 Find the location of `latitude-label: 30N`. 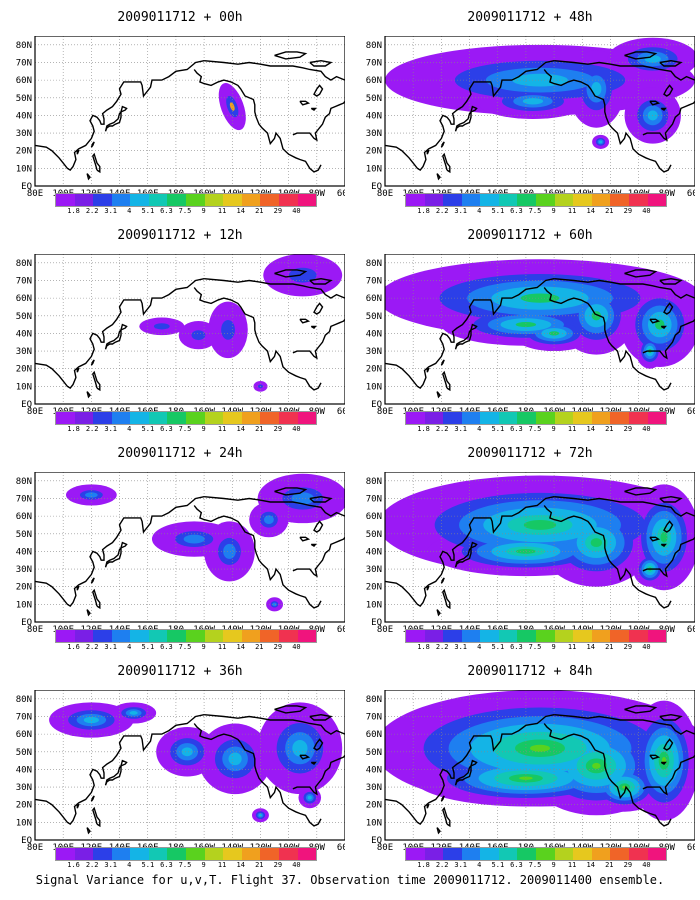

latitude-label: 30N is located at coordinates (374, 352).